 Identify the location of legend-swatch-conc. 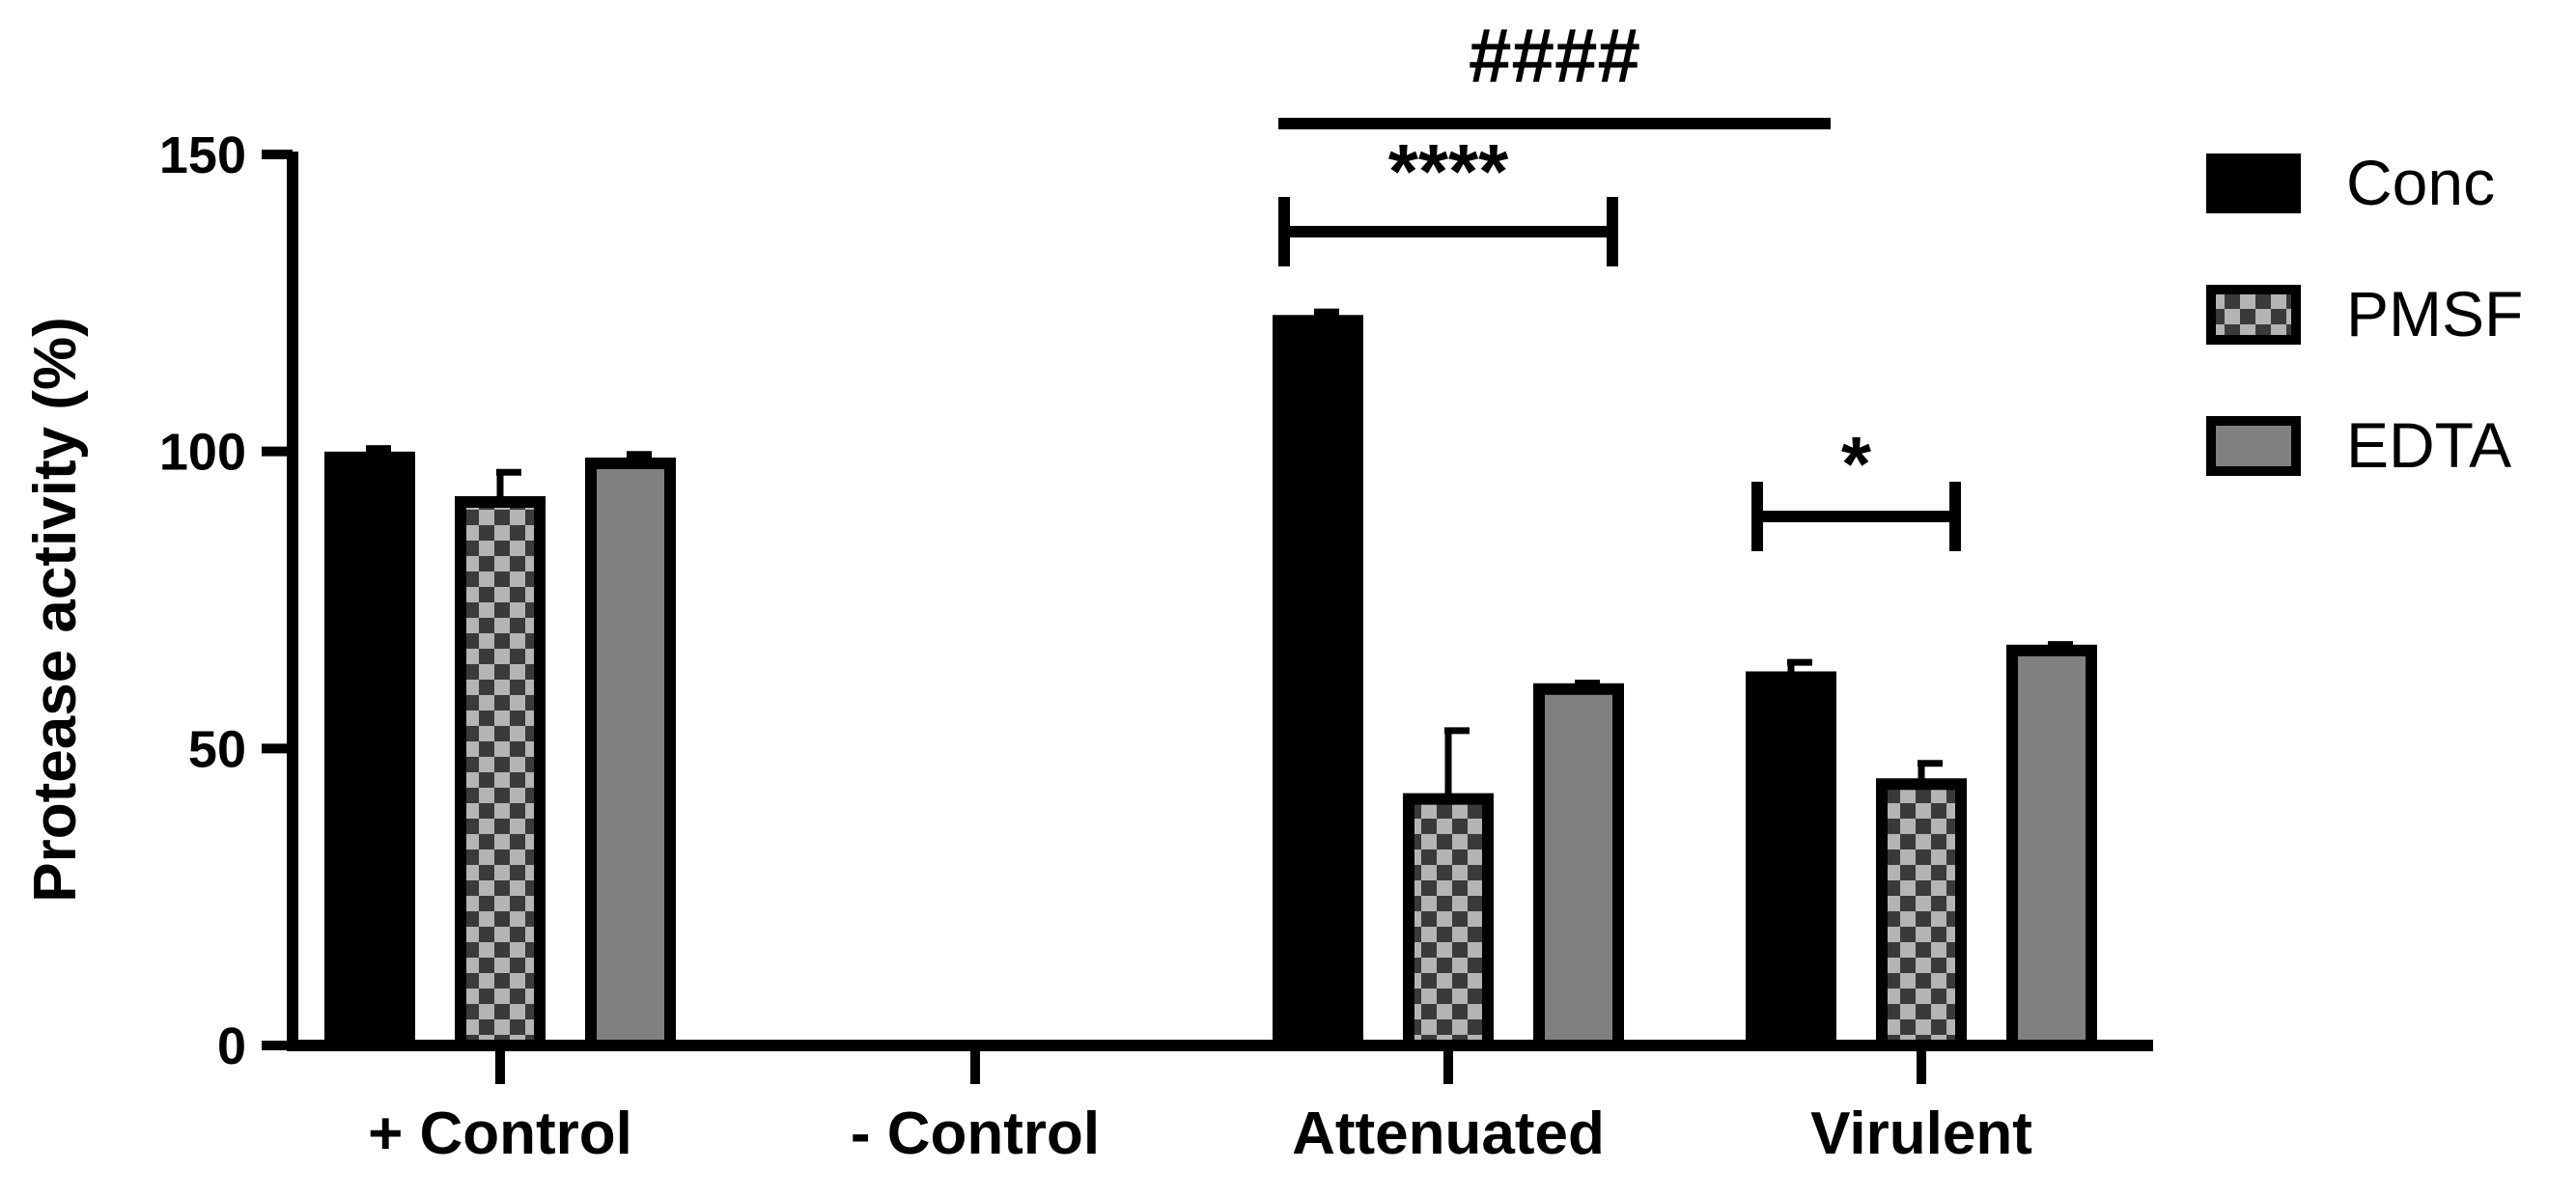
(2254, 183).